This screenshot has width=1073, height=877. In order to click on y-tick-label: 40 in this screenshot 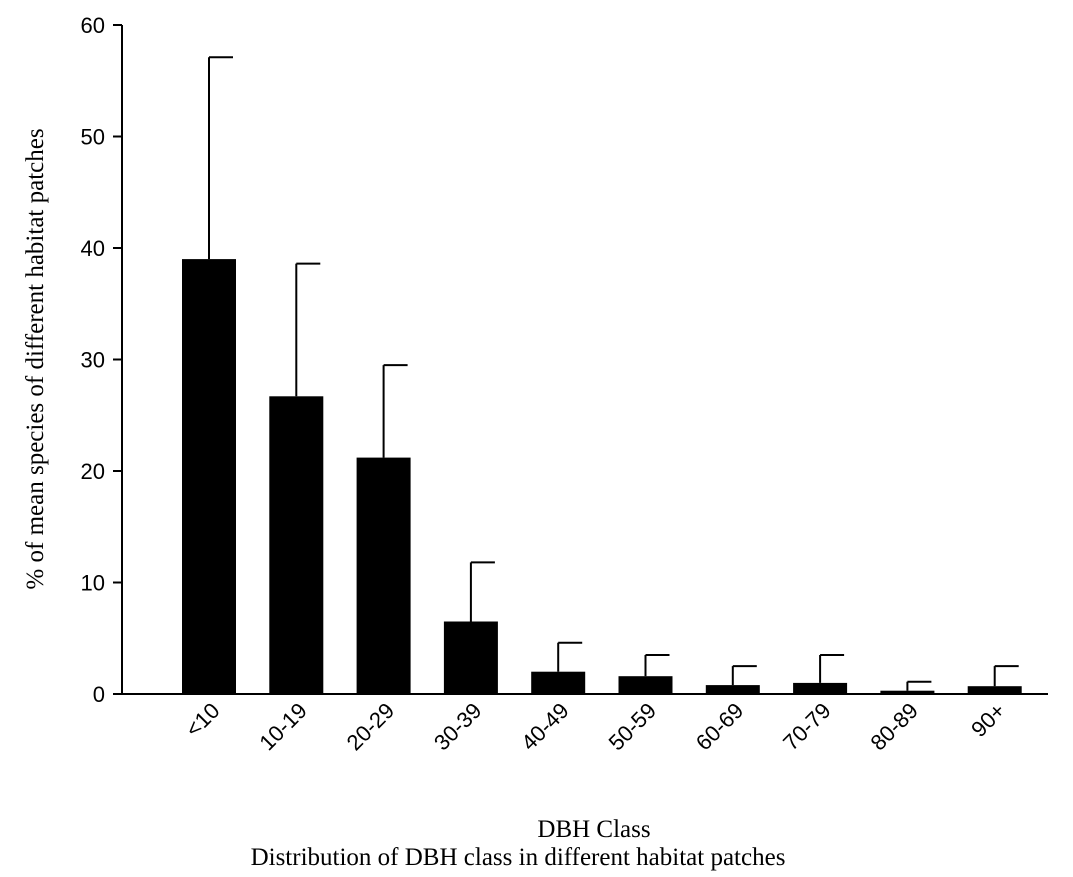, I will do `click(93, 248)`.